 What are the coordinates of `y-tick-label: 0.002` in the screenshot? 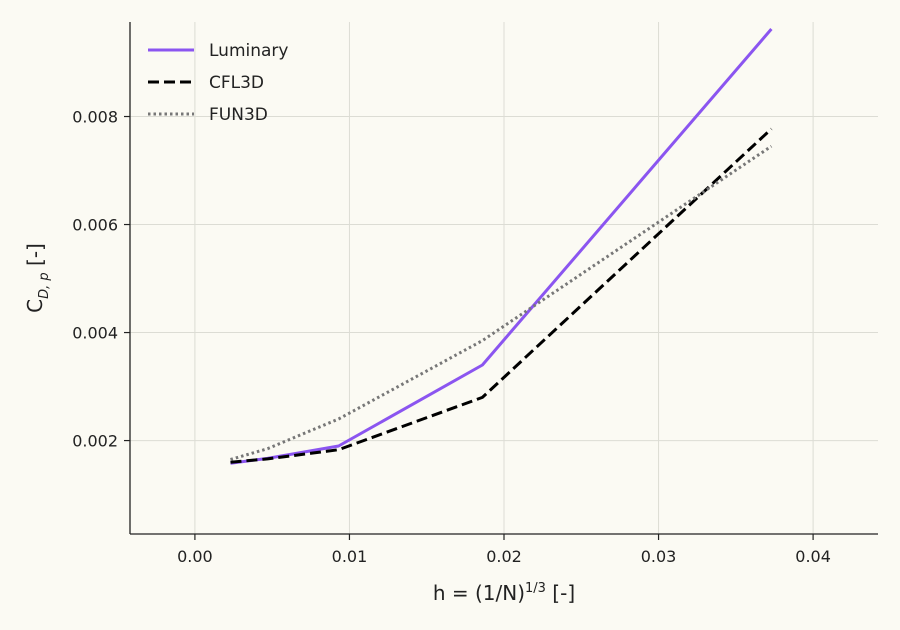 It's located at (95, 441).